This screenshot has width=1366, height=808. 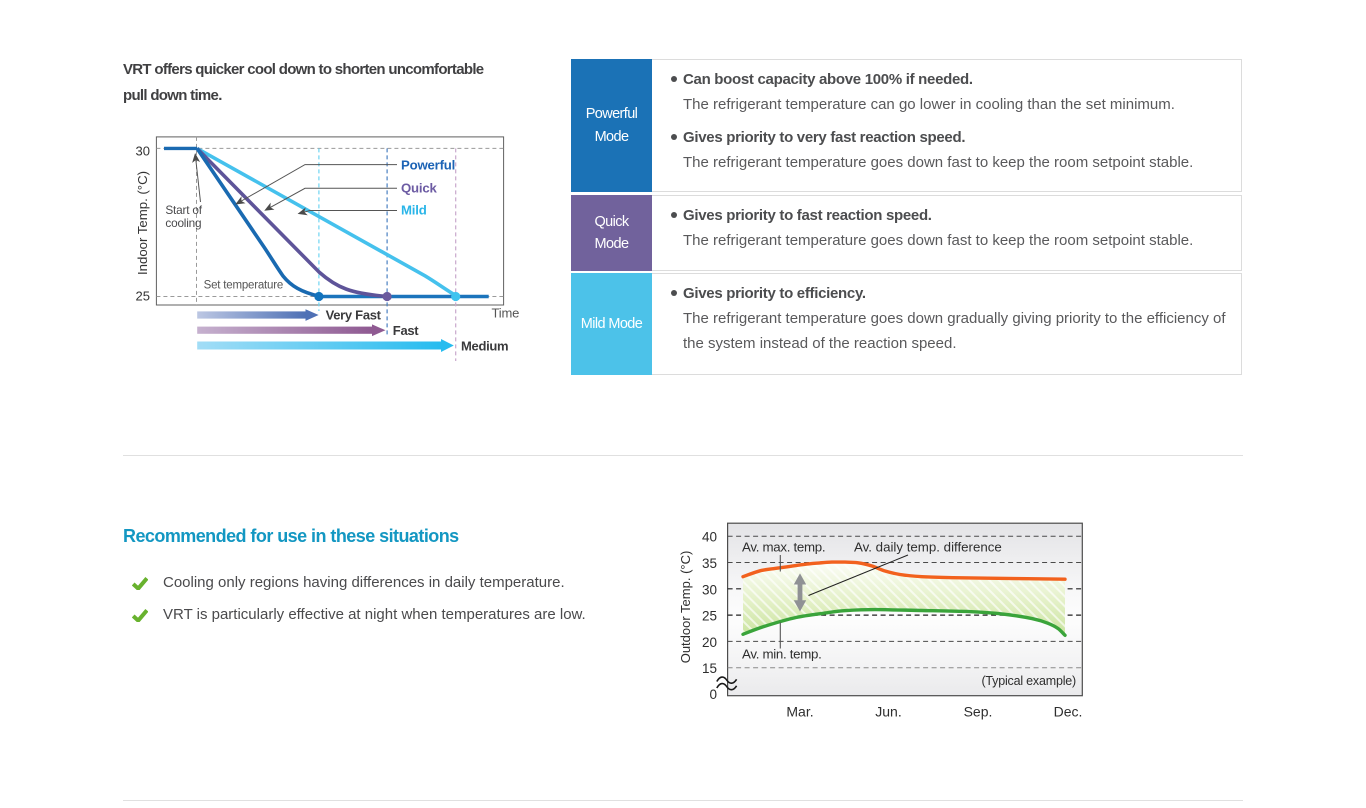 What do you see at coordinates (686, 607) in the screenshot?
I see `svg-text: Outdoor Temp. (°C)` at bounding box center [686, 607].